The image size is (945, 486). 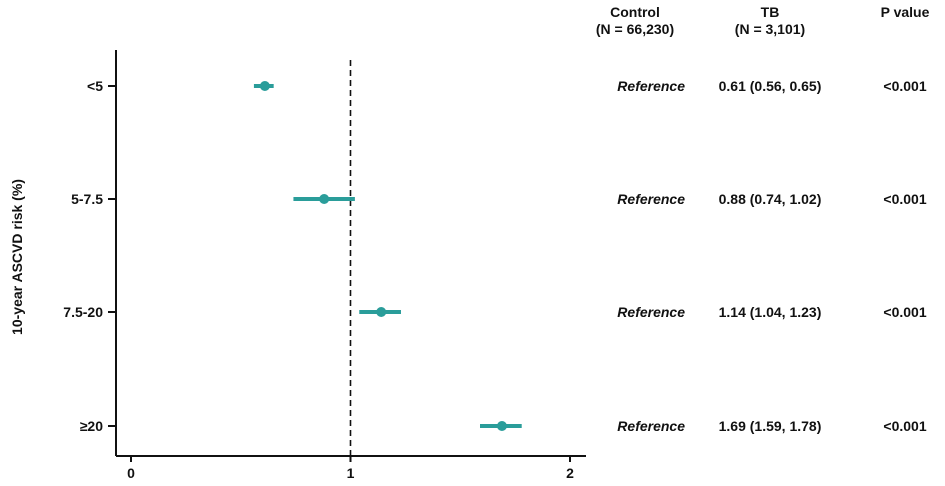 What do you see at coordinates (83, 312) in the screenshot?
I see `y-tick-label: 7.5-20` at bounding box center [83, 312].